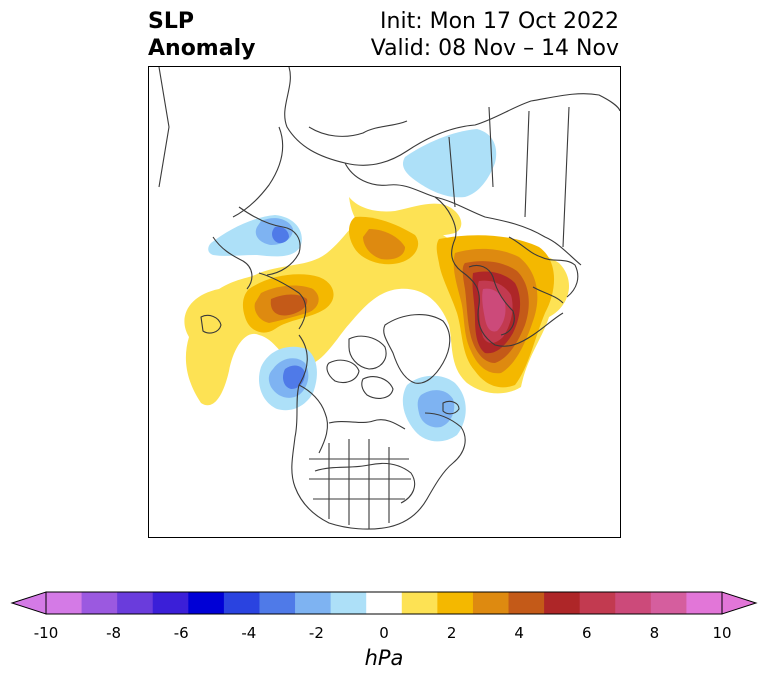 The width and height of the screenshot is (768, 684). What do you see at coordinates (722, 633) in the screenshot?
I see `colorbar-tick-label: 10` at bounding box center [722, 633].